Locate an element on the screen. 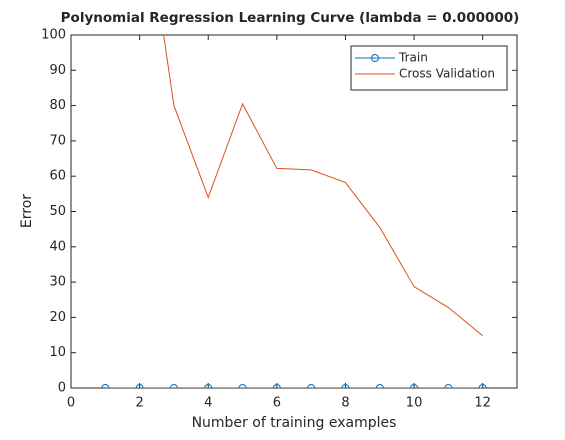 The image size is (565, 440). y-tick-label: 30 is located at coordinates (57, 282).